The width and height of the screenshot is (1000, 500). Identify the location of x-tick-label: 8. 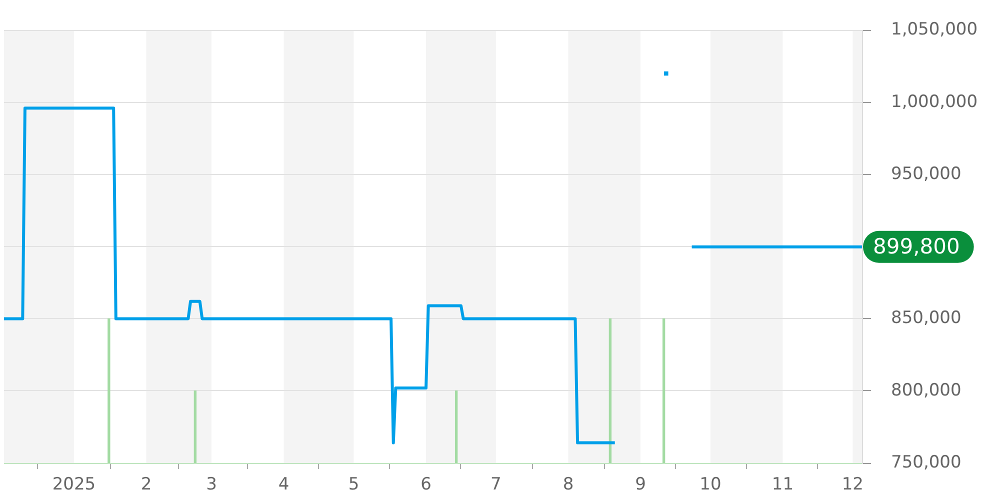
(568, 484).